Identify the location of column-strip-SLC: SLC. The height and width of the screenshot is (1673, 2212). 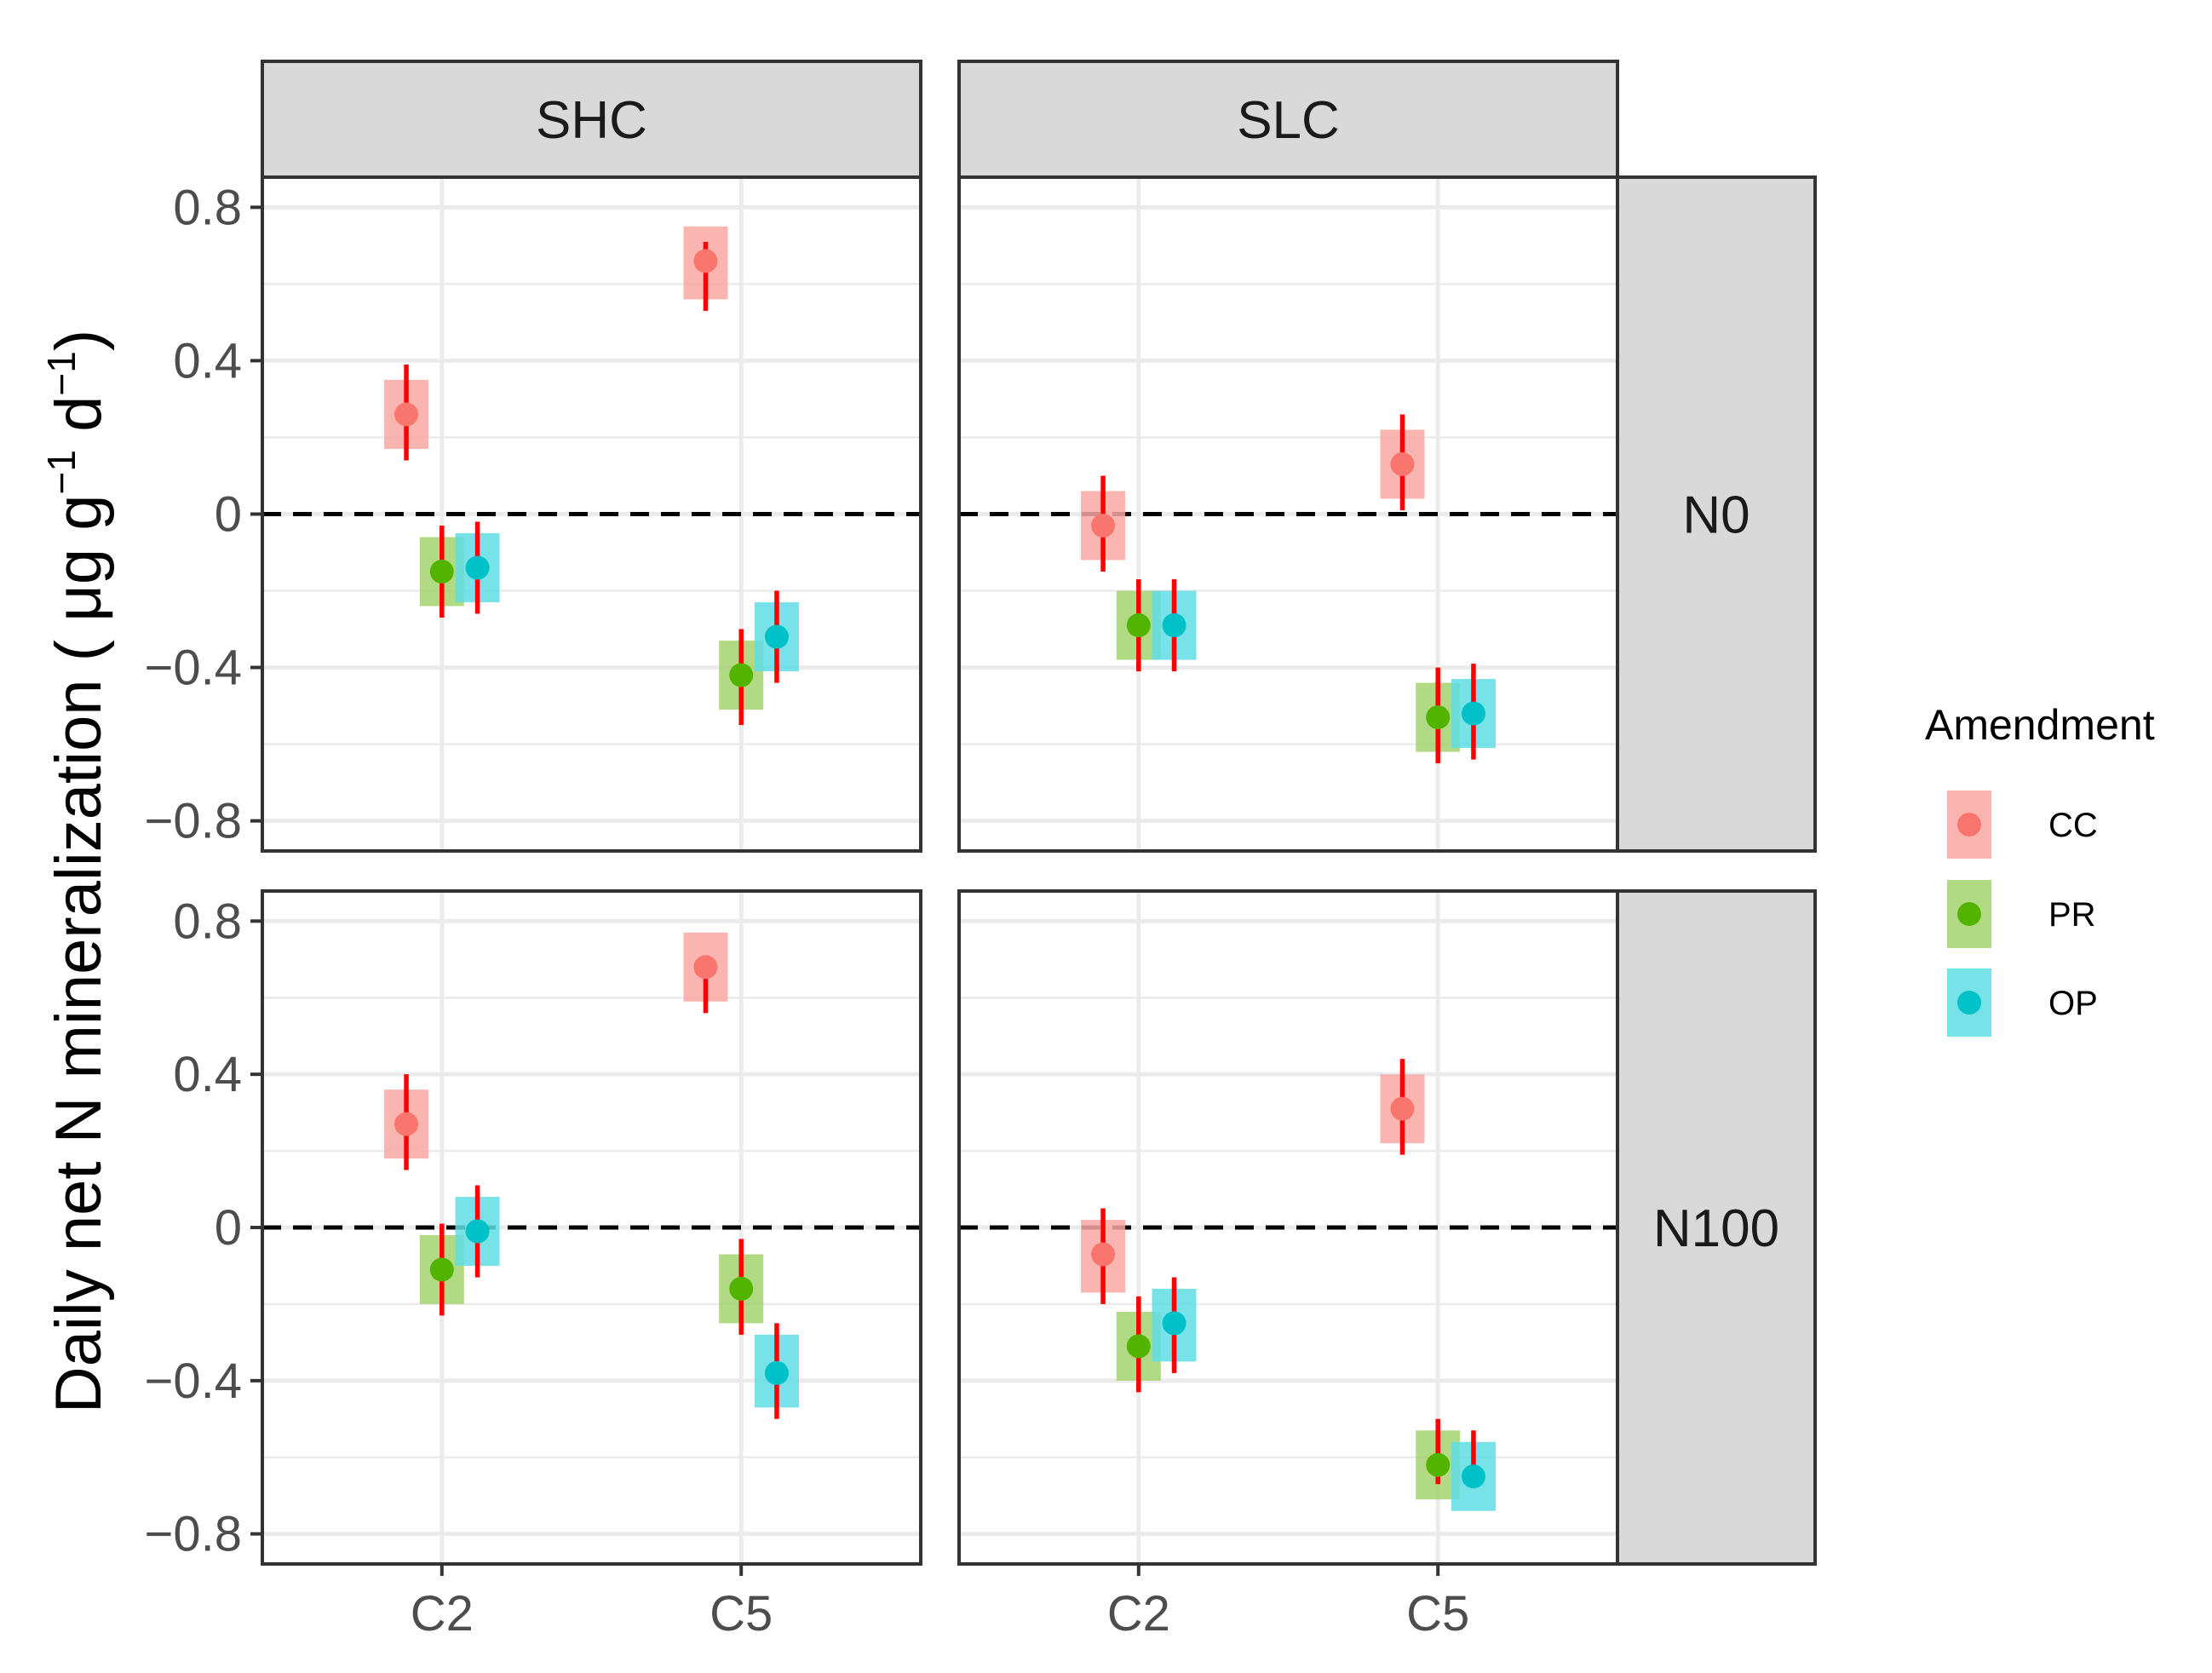
(1288, 119).